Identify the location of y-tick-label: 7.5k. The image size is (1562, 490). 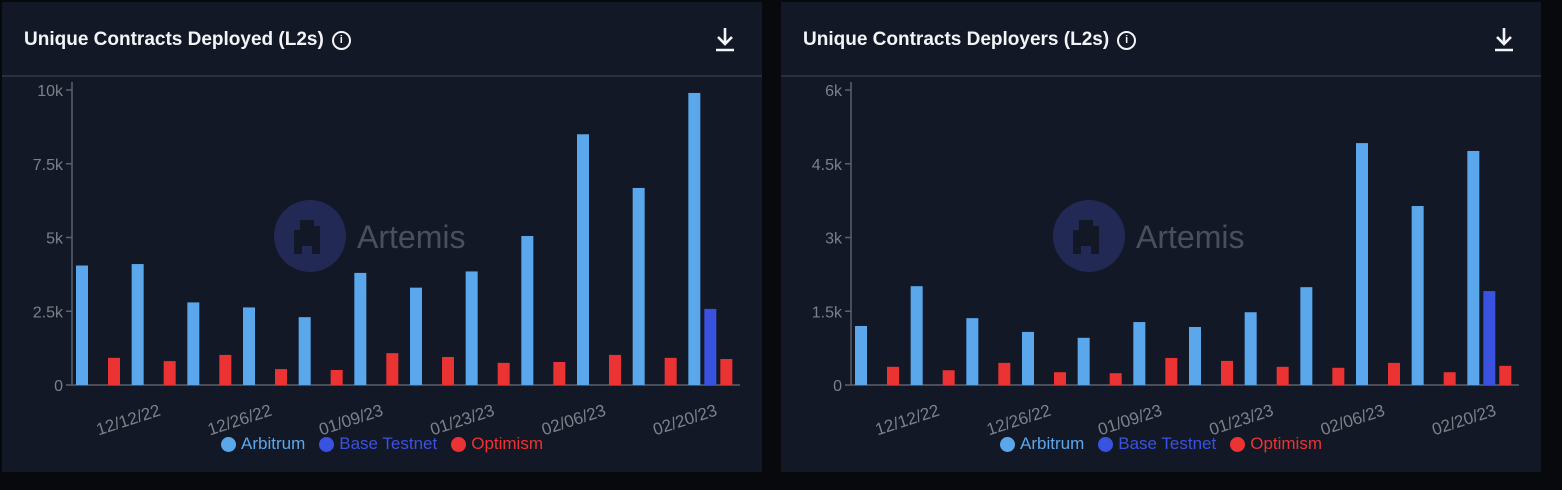
(48, 165).